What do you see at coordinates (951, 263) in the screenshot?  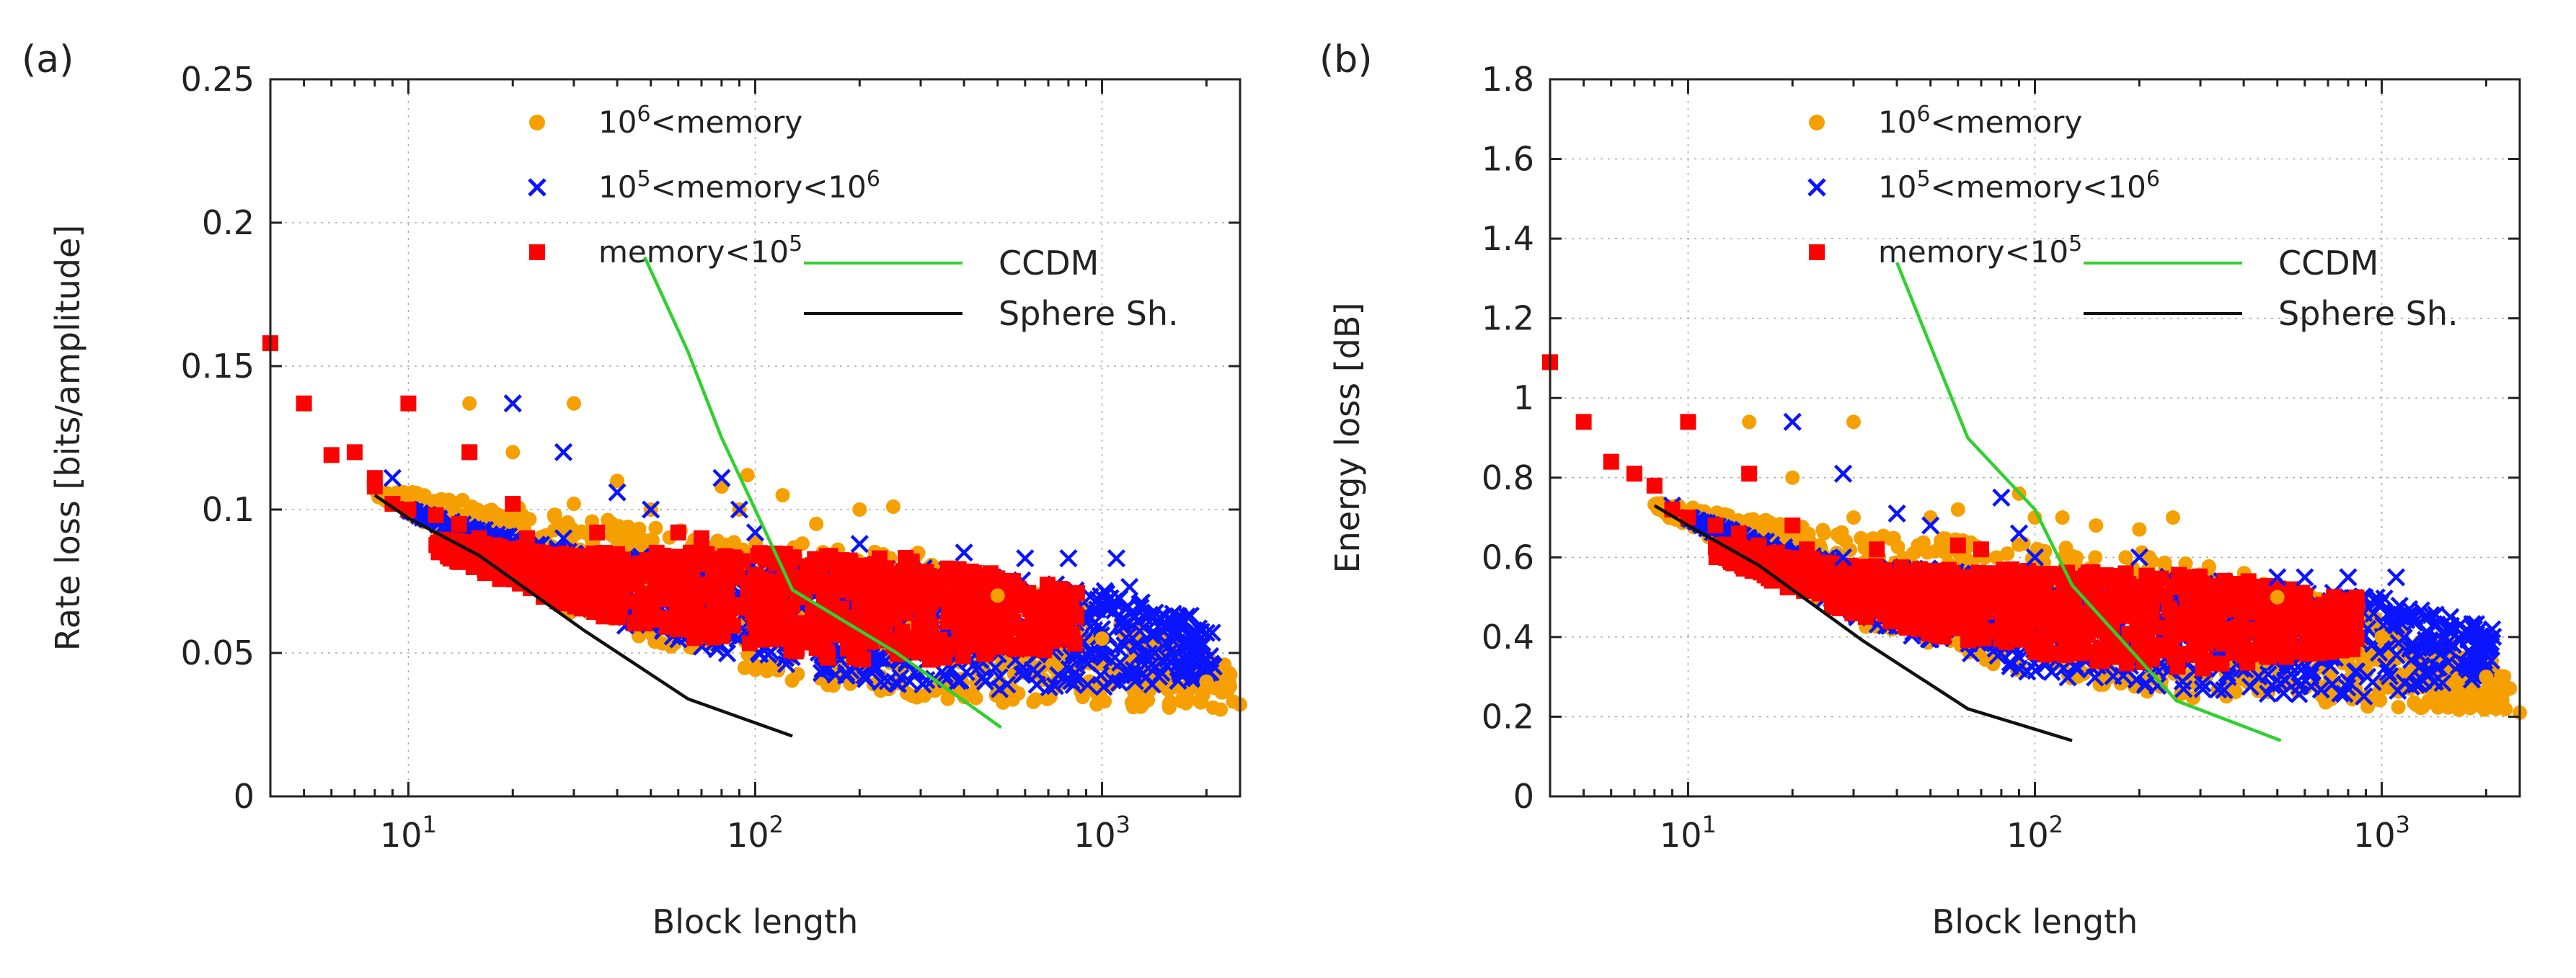 I see `legend-item-ccdm: CCDM` at bounding box center [951, 263].